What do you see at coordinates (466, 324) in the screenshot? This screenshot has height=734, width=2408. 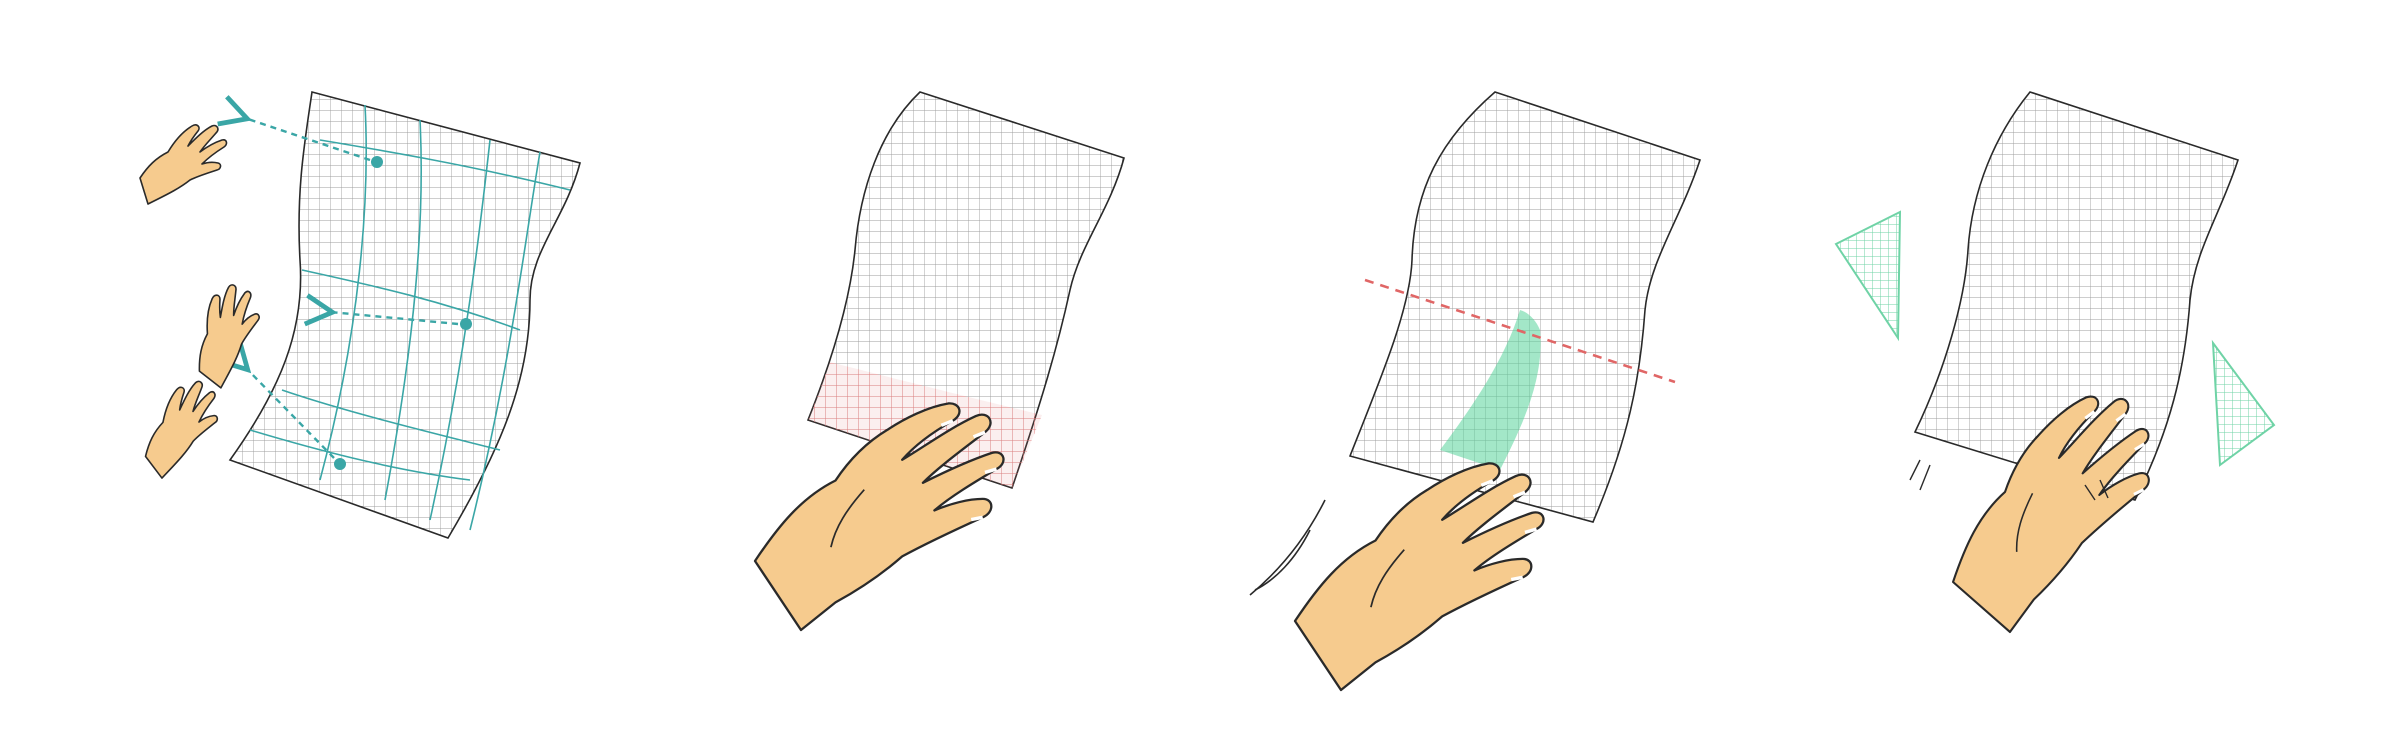 I see `anchor-point-middle` at bounding box center [466, 324].